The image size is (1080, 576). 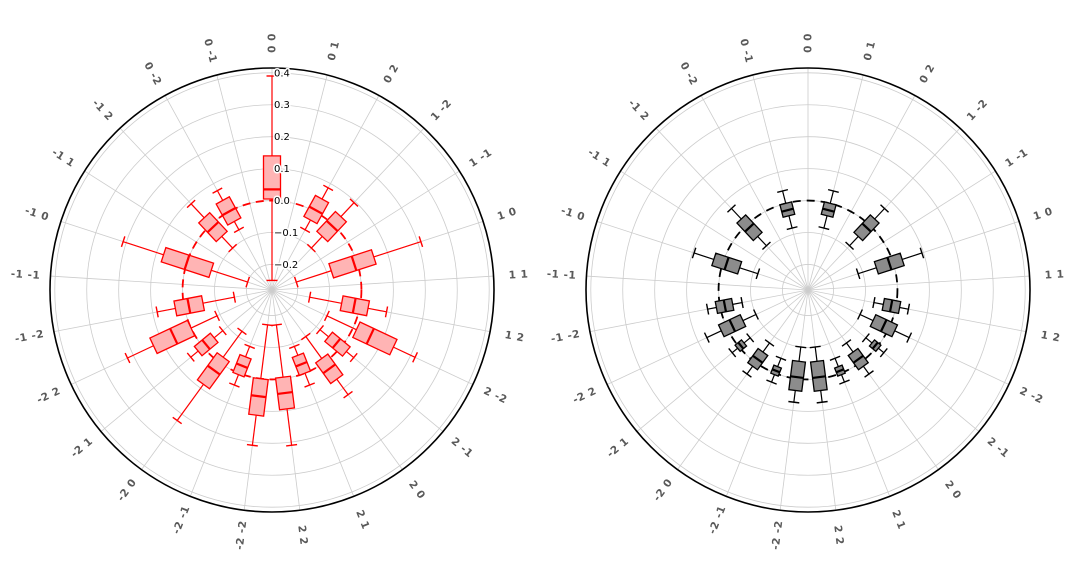 I want to click on angle-label-1_-2: 1 -2, so click(x=978, y=110).